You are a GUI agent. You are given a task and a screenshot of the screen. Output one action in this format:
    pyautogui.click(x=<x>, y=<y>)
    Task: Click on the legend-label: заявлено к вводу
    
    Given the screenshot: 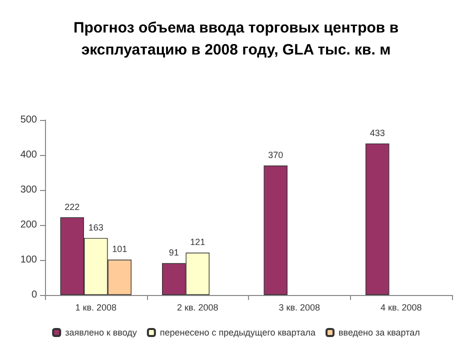 What is the action you would take?
    pyautogui.click(x=101, y=333)
    